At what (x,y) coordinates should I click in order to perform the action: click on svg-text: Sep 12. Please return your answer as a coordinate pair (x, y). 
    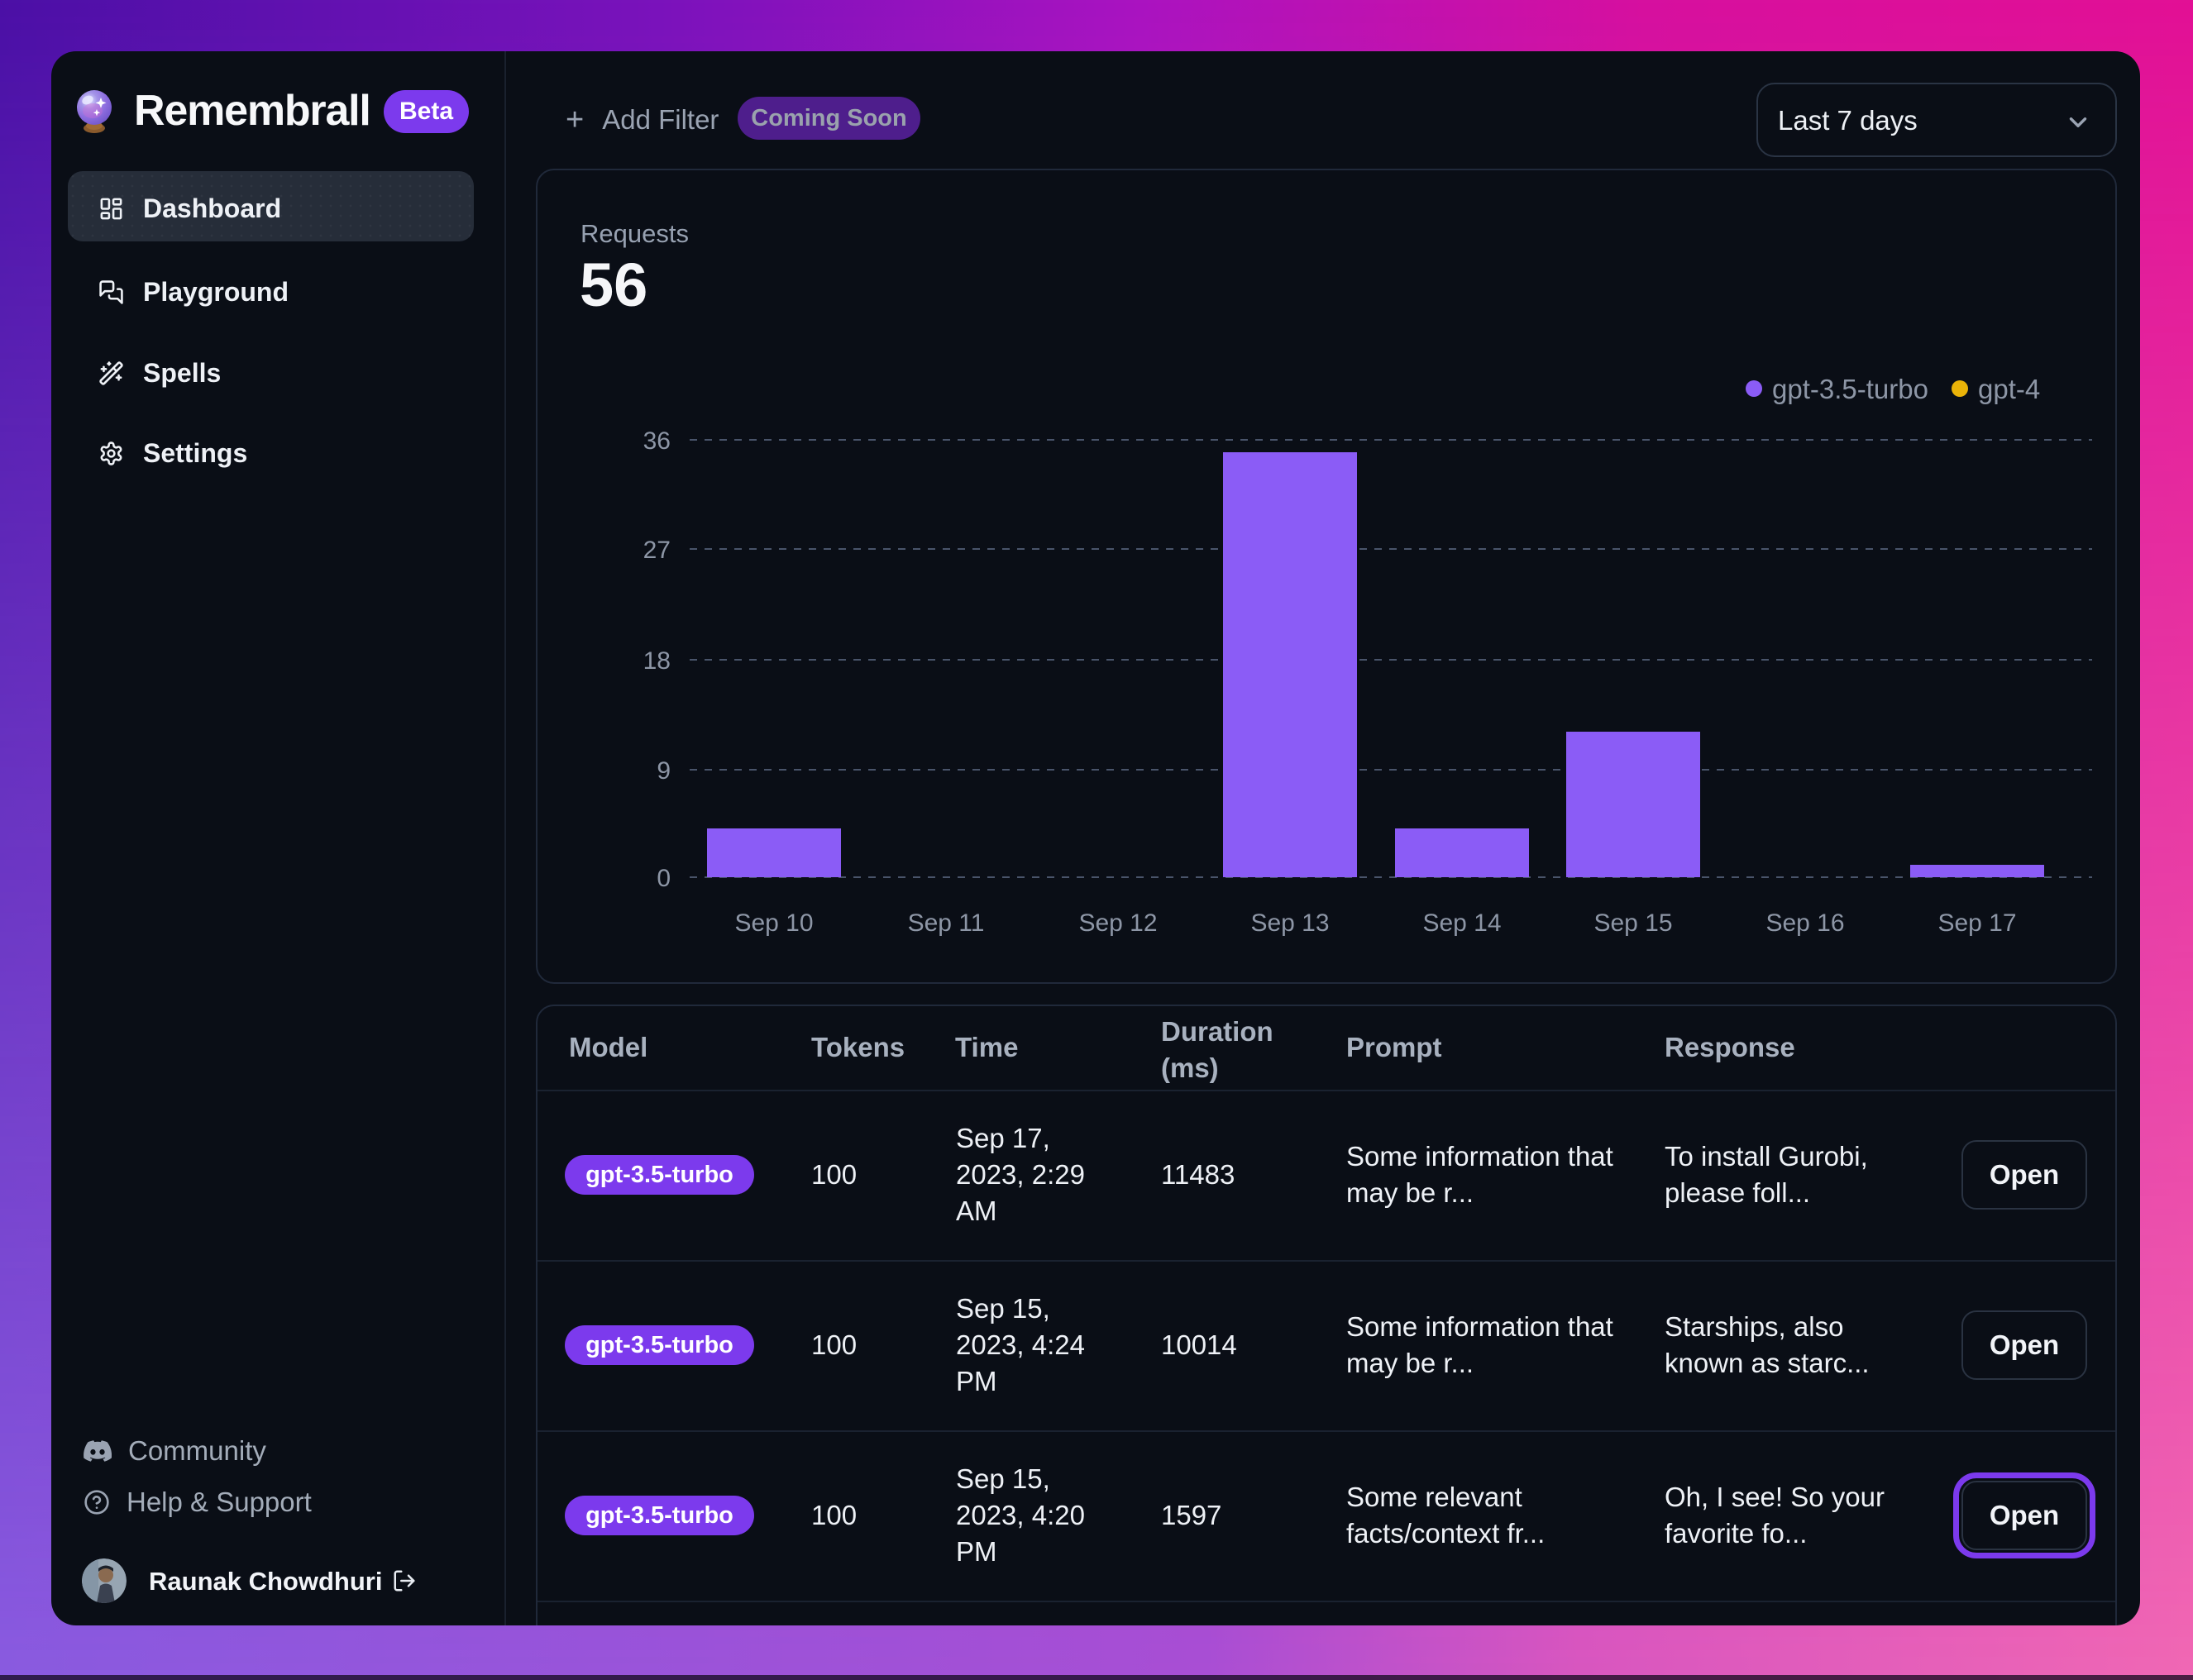
    Looking at the image, I should click on (1117, 923).